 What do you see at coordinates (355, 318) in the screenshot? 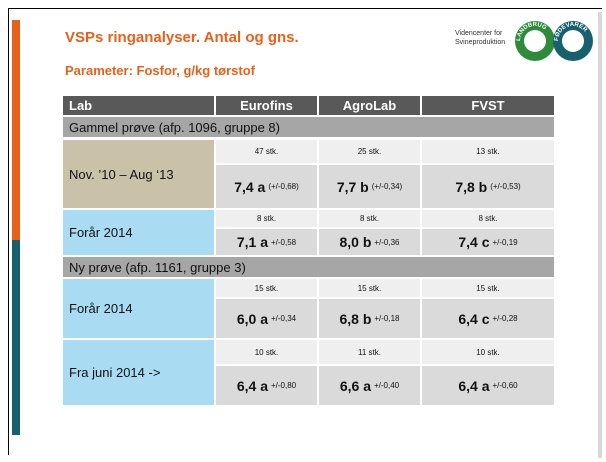
I see `value: 6,8 b` at bounding box center [355, 318].